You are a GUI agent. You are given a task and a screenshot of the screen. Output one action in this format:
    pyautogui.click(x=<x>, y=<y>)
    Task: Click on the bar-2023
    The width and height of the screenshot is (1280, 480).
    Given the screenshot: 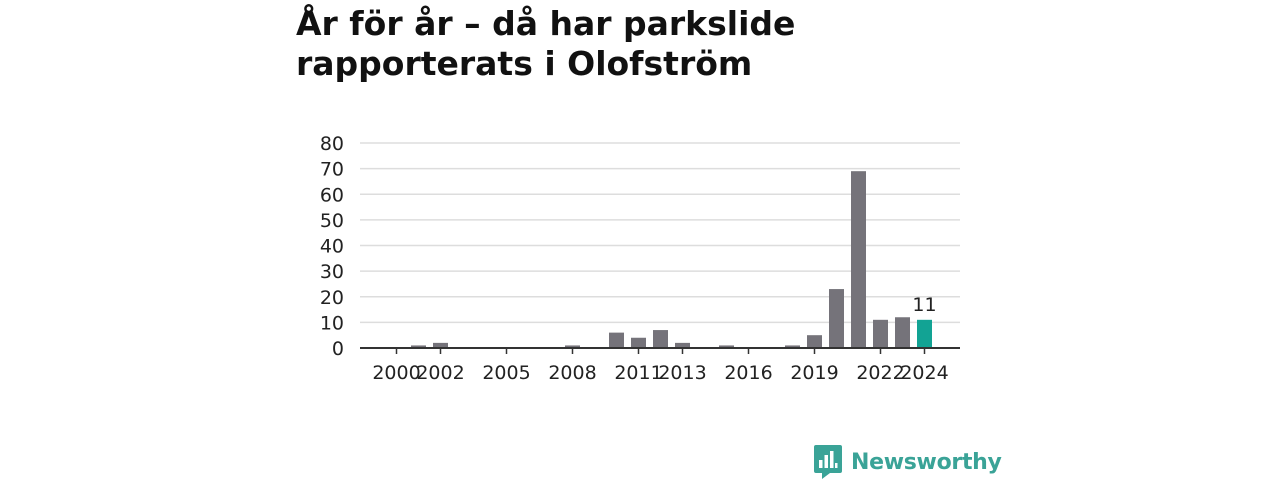 What is the action you would take?
    pyautogui.click(x=902, y=332)
    